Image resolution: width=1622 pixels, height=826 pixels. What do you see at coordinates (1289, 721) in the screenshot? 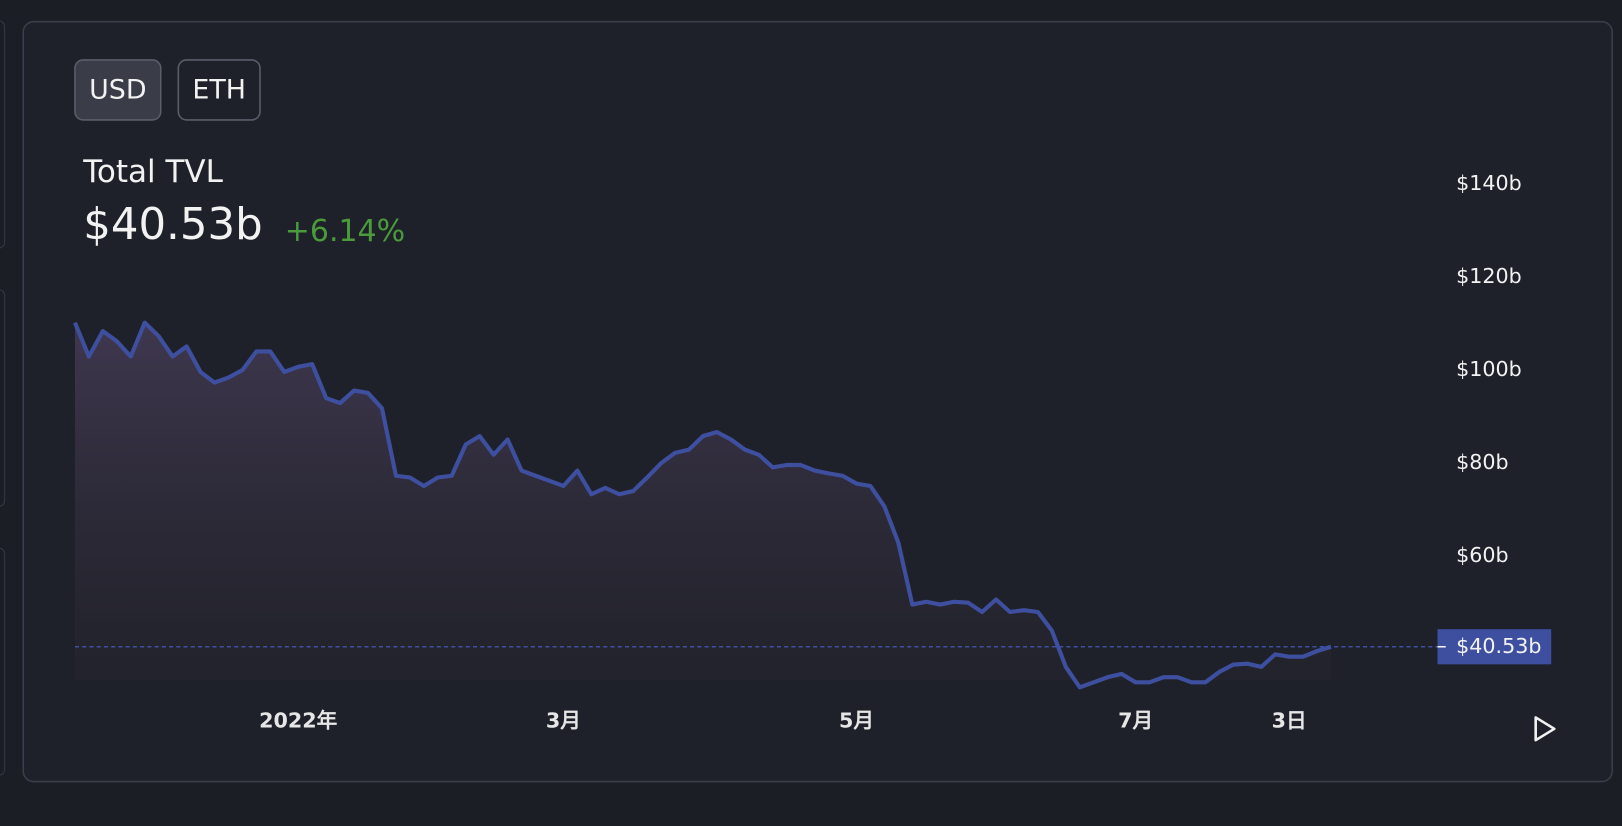
I see `x-tick-label: 3日` at bounding box center [1289, 721].